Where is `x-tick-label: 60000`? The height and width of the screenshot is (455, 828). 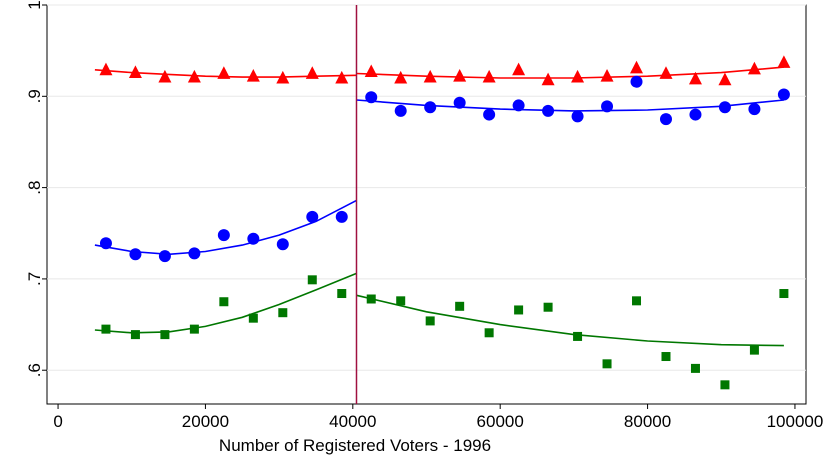
x-tick-label: 60000 is located at coordinates (500, 421).